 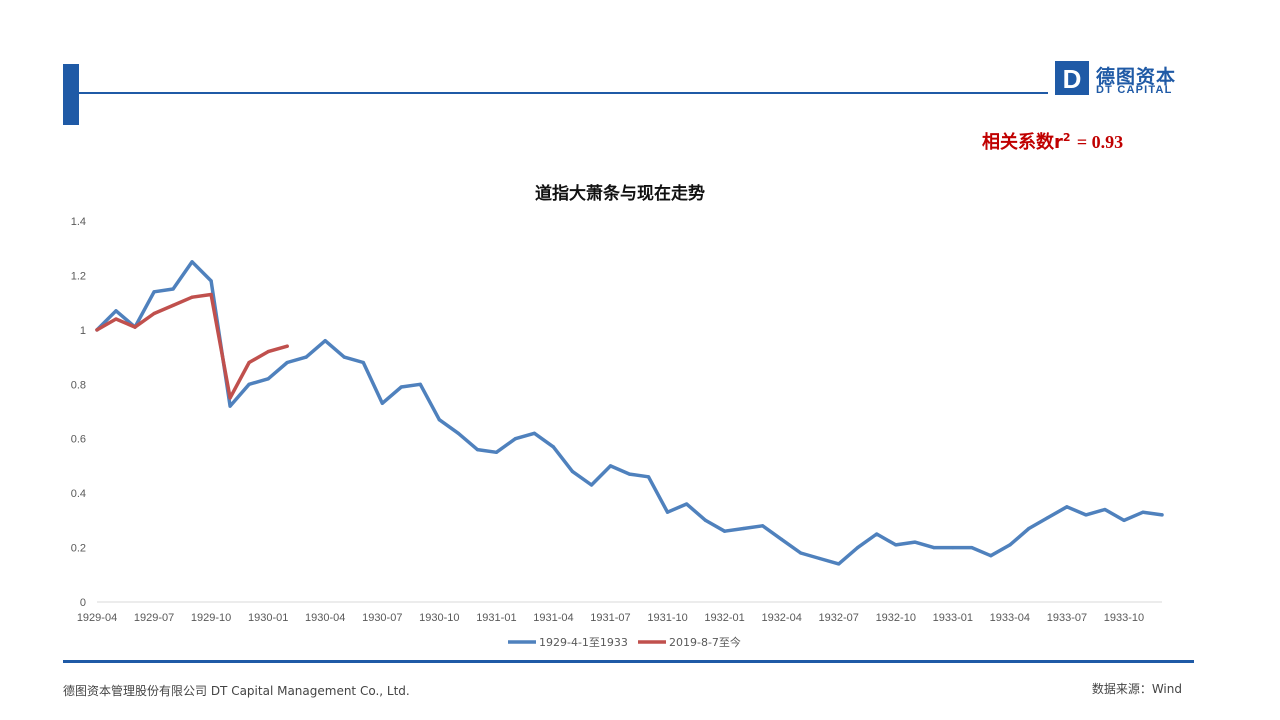 I want to click on logo-mark-icon: D, so click(x=1072, y=78).